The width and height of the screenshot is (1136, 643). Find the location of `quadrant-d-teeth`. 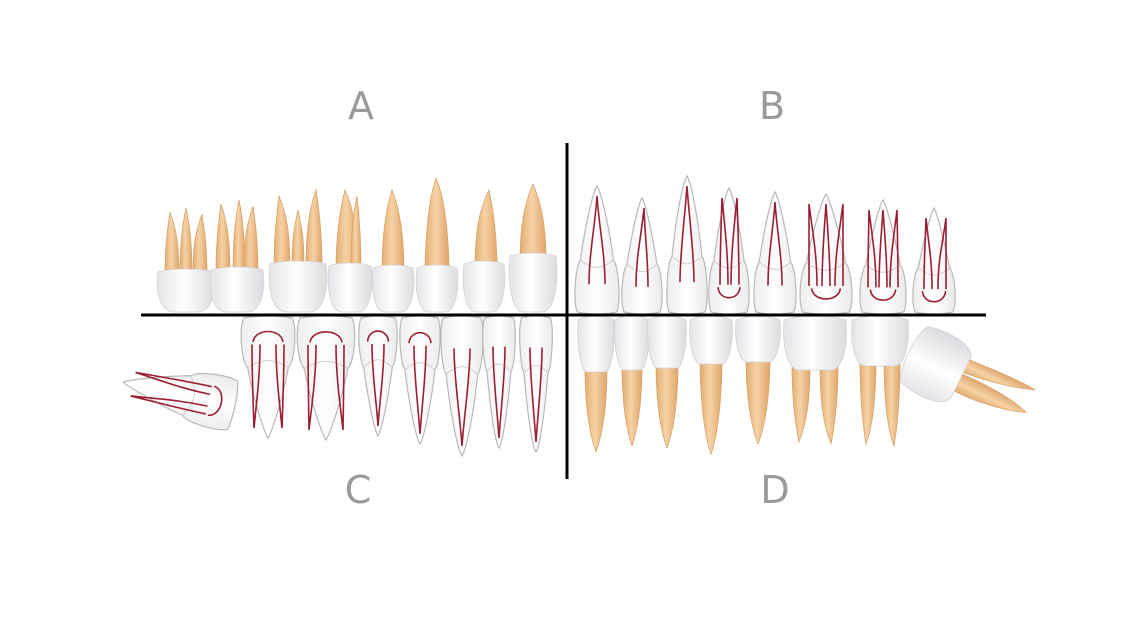

quadrant-d-teeth is located at coordinates (806, 385).